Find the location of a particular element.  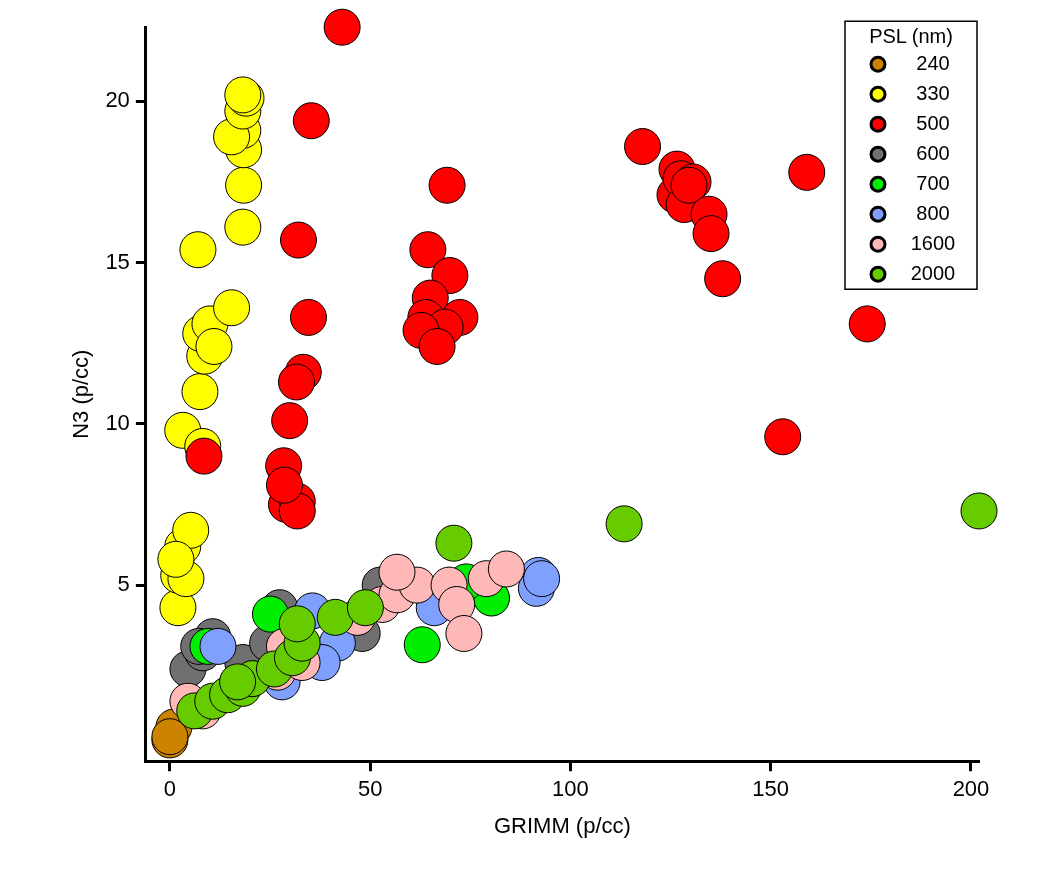

x-tick-label: 0 is located at coordinates (170, 789).